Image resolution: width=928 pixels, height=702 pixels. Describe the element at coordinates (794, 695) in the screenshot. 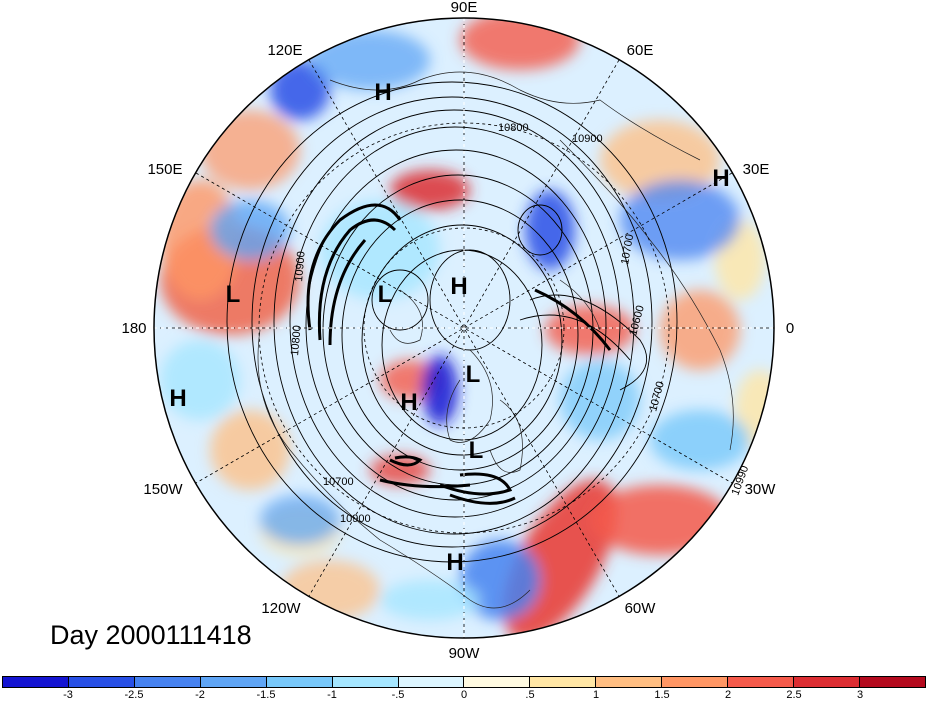

I see `colorbar-tick-label: 2.5` at that location.